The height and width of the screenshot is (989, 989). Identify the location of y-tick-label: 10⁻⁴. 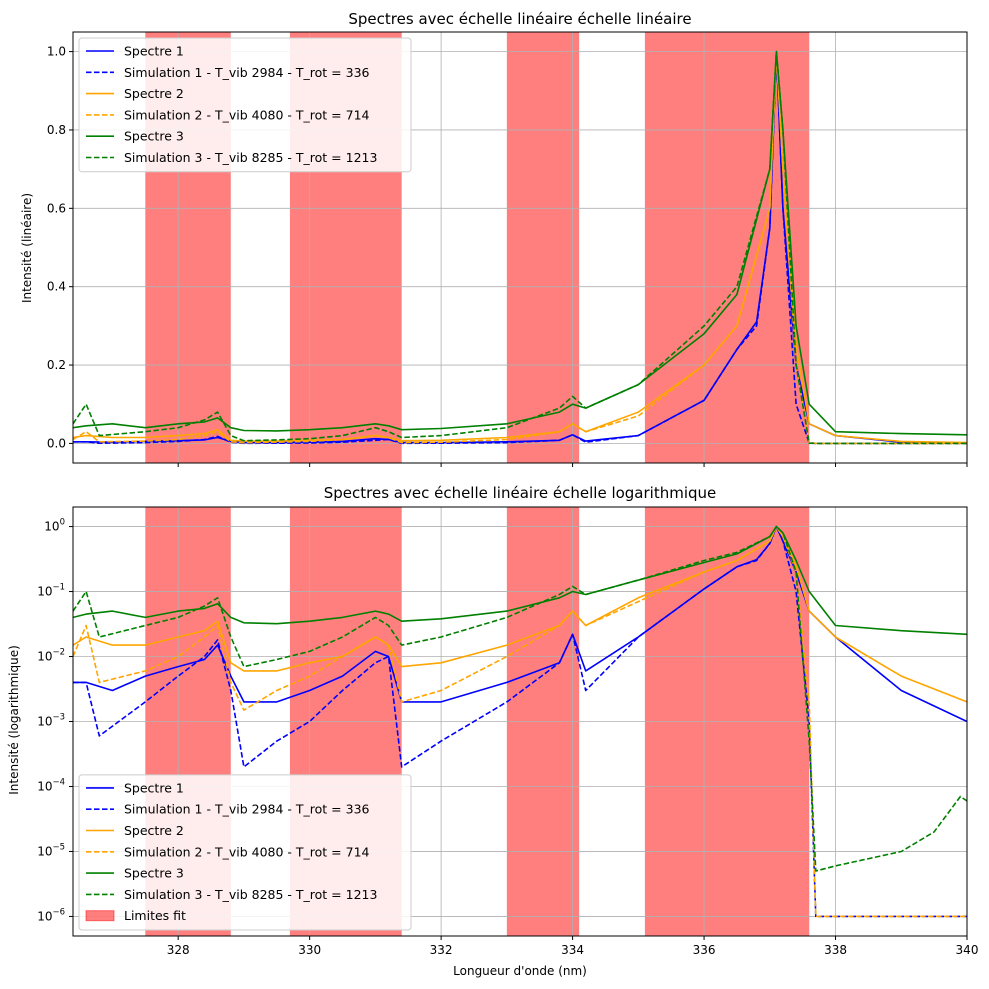
(51, 785).